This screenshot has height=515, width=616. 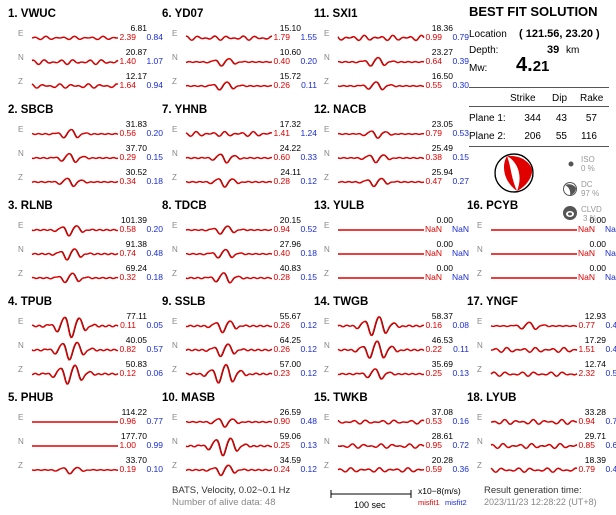 What do you see at coordinates (184, 206) in the screenshot?
I see `station-title: 8. TDCB` at bounding box center [184, 206].